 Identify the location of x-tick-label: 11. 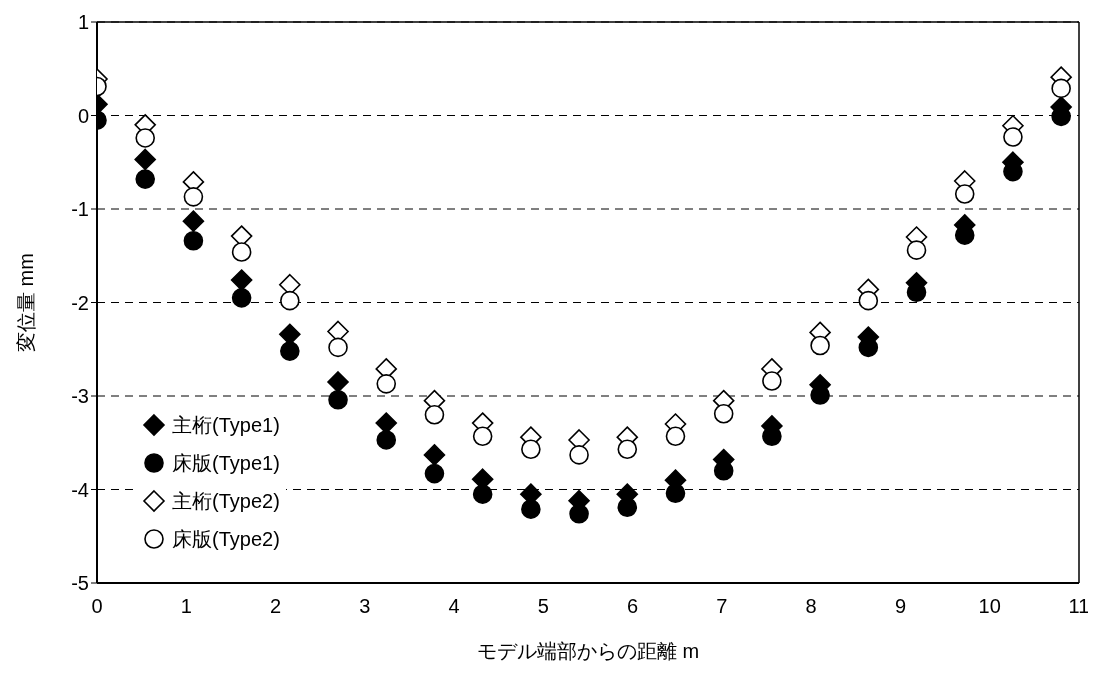
(1079, 606).